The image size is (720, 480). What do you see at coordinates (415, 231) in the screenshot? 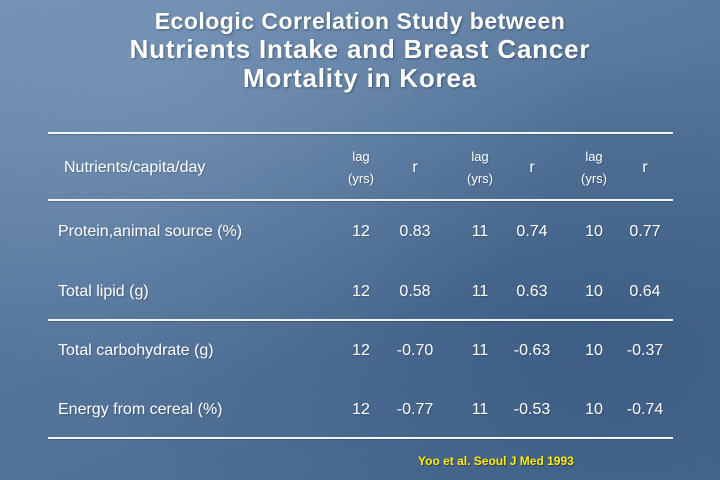
I see `r-value: 0.83` at bounding box center [415, 231].